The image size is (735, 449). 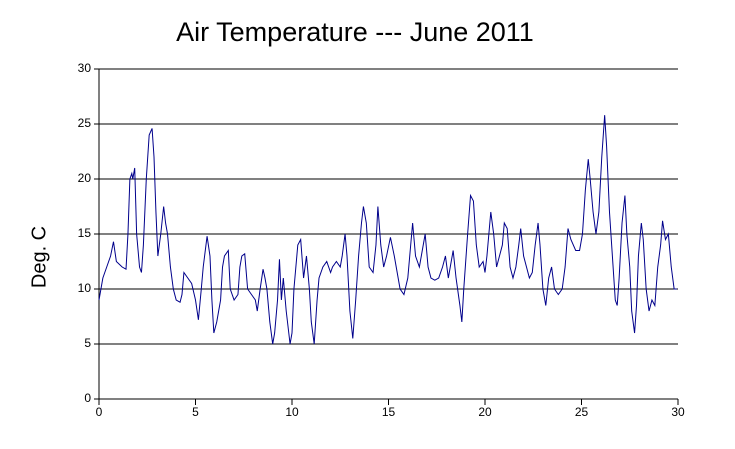 What do you see at coordinates (99, 412) in the screenshot?
I see `x-tick-label: 0` at bounding box center [99, 412].